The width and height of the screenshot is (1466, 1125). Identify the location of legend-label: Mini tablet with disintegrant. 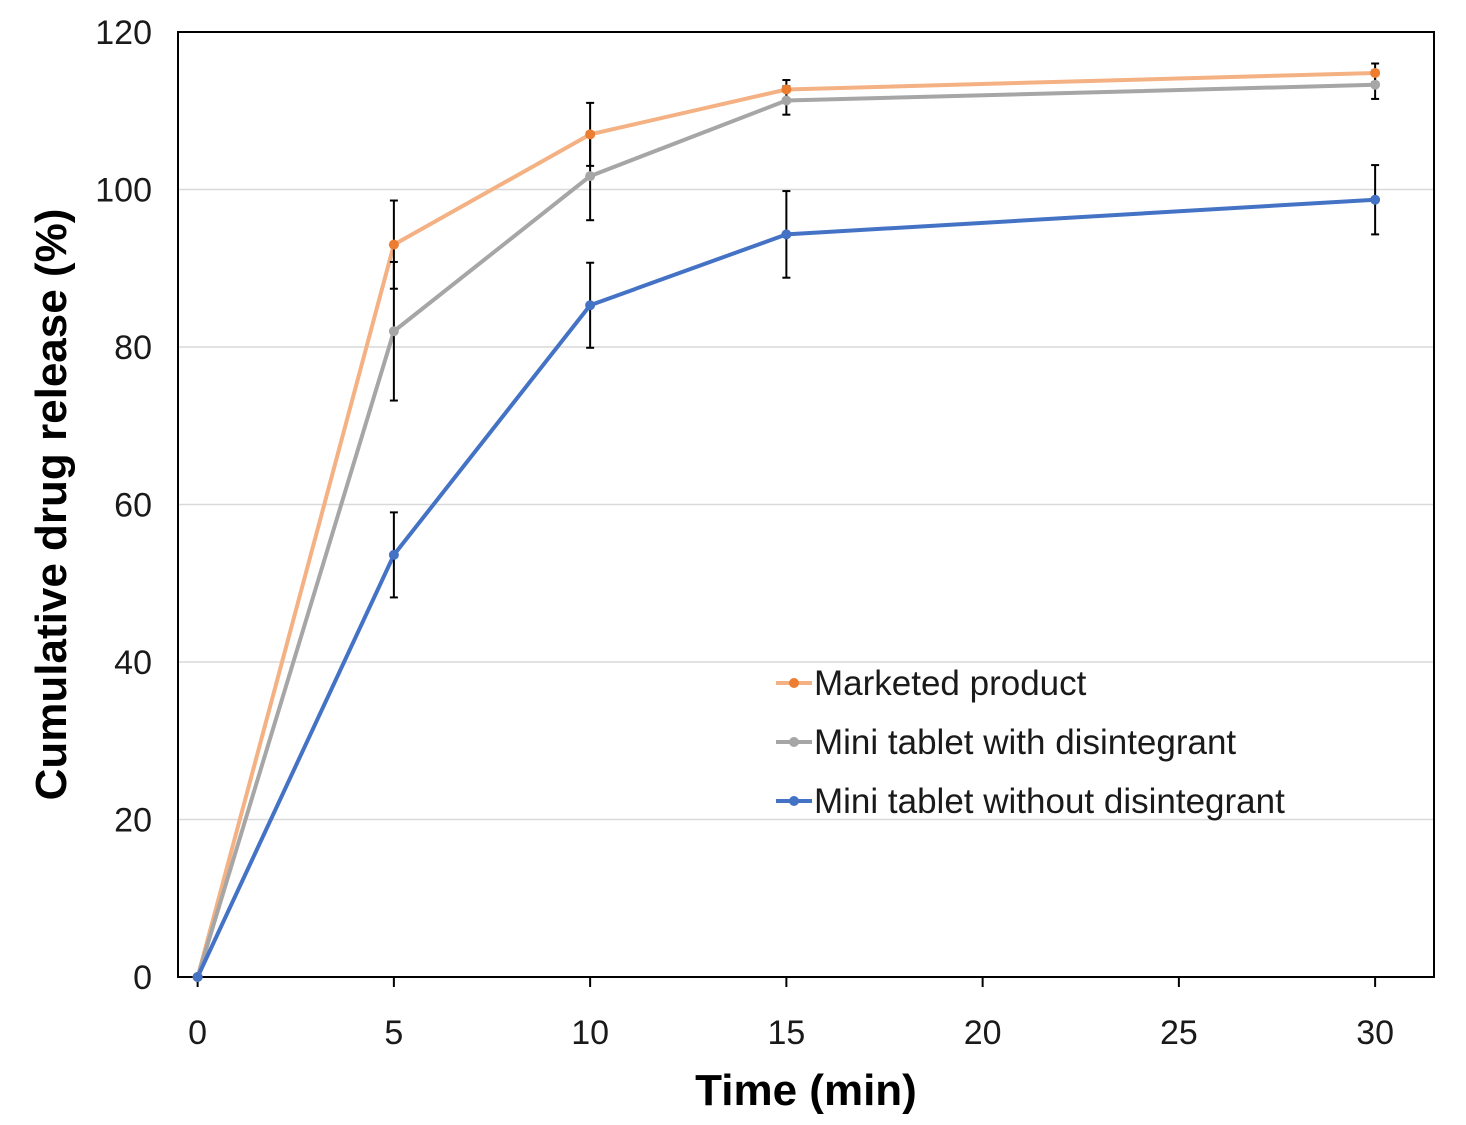
(1025, 742).